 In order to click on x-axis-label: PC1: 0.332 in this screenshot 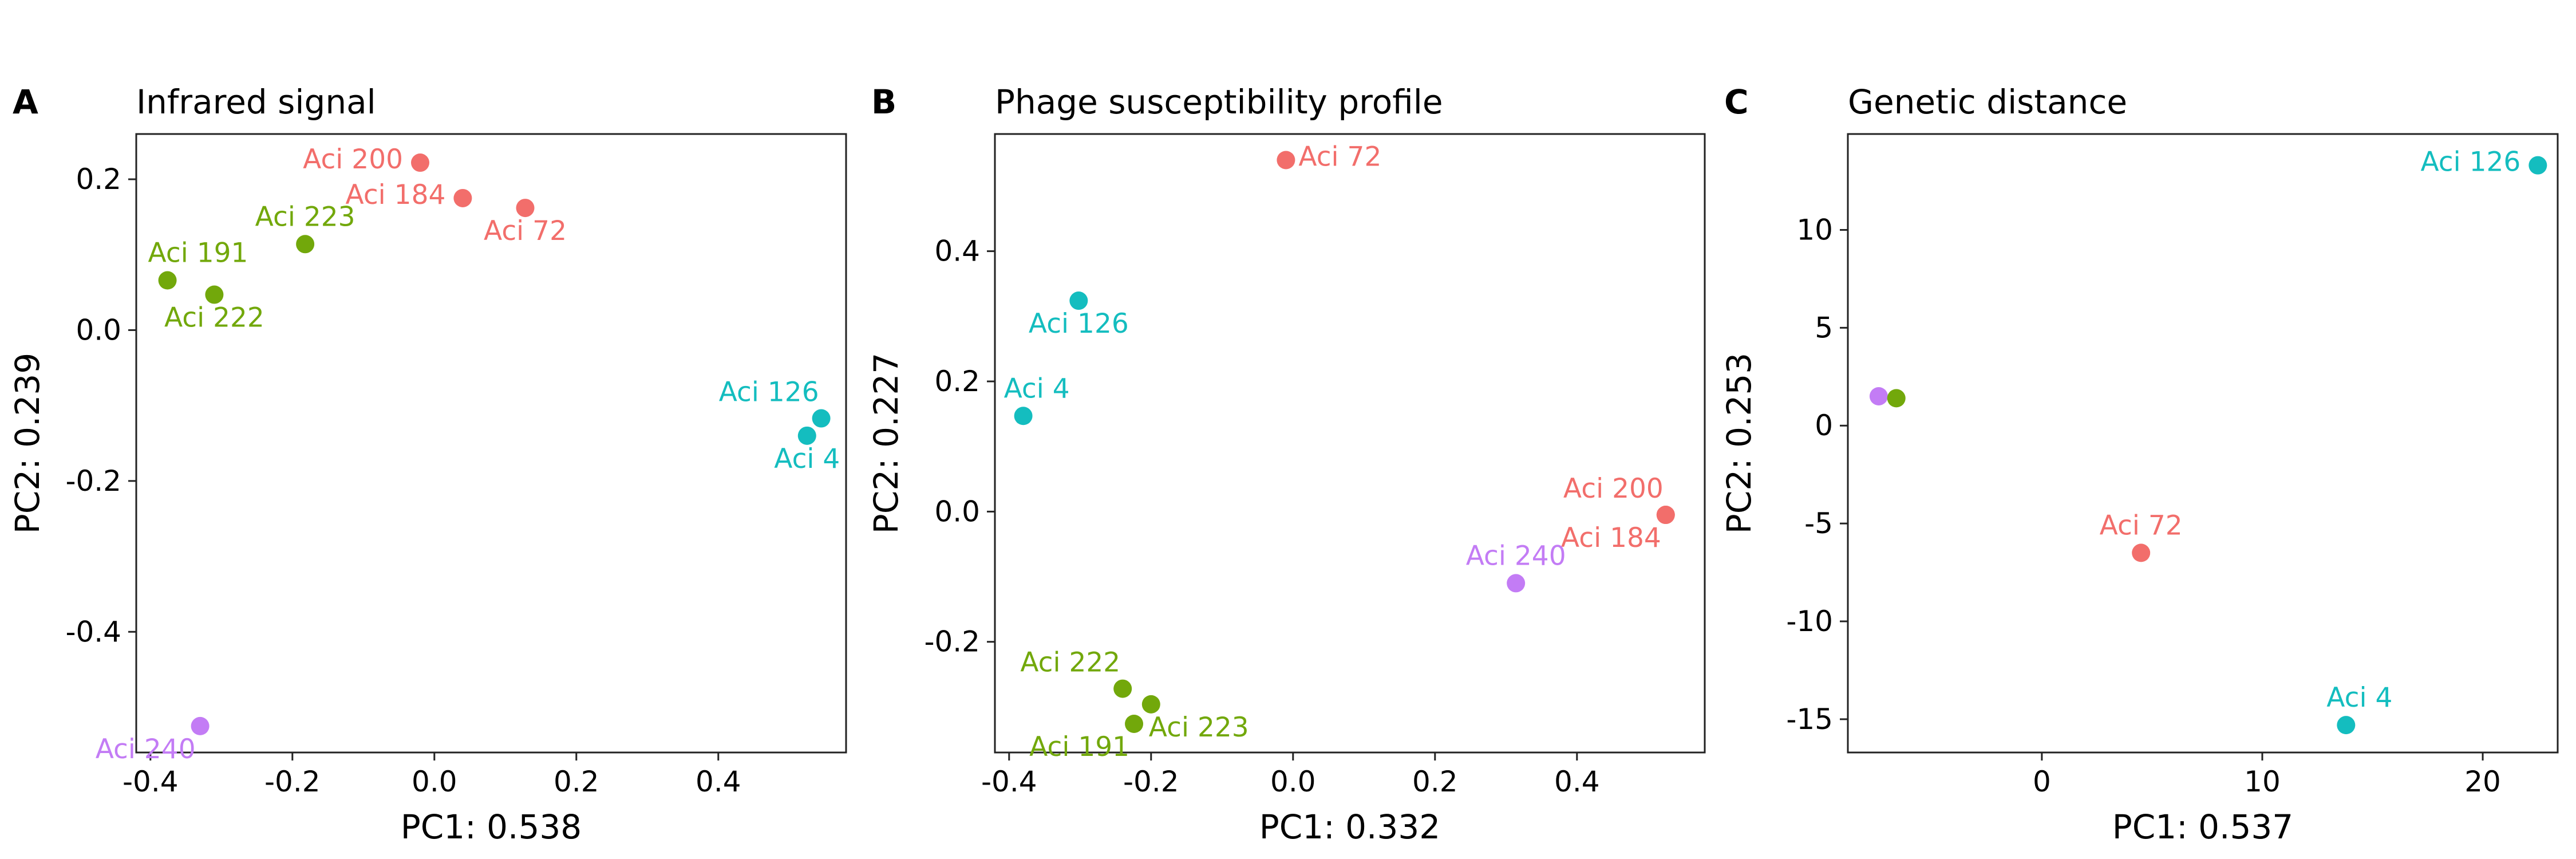, I will do `click(1349, 826)`.